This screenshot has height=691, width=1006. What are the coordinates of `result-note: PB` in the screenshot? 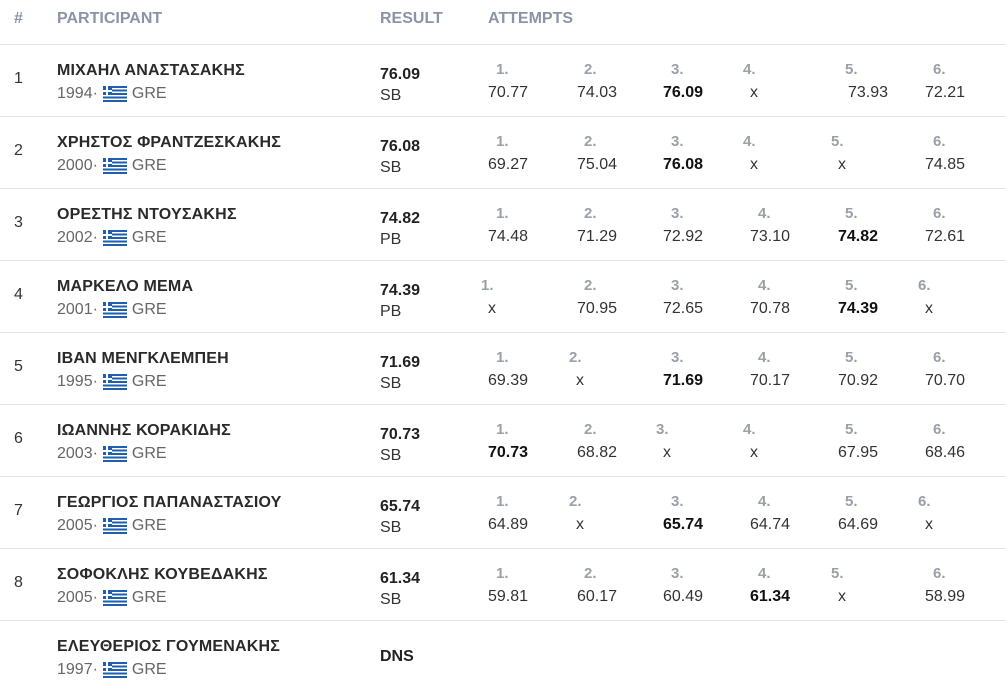 It's located at (391, 239).